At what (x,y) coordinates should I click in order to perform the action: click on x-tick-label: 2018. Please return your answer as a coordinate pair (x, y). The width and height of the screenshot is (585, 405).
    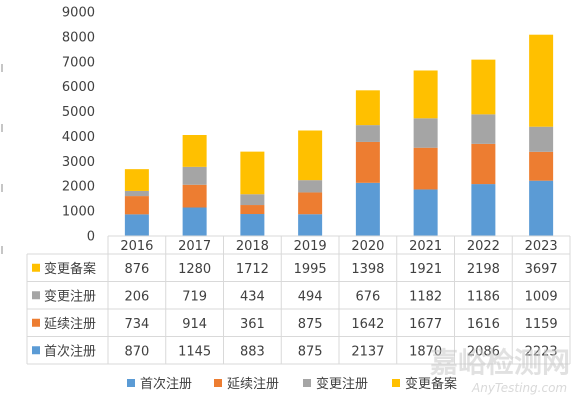
    Looking at the image, I should click on (252, 246).